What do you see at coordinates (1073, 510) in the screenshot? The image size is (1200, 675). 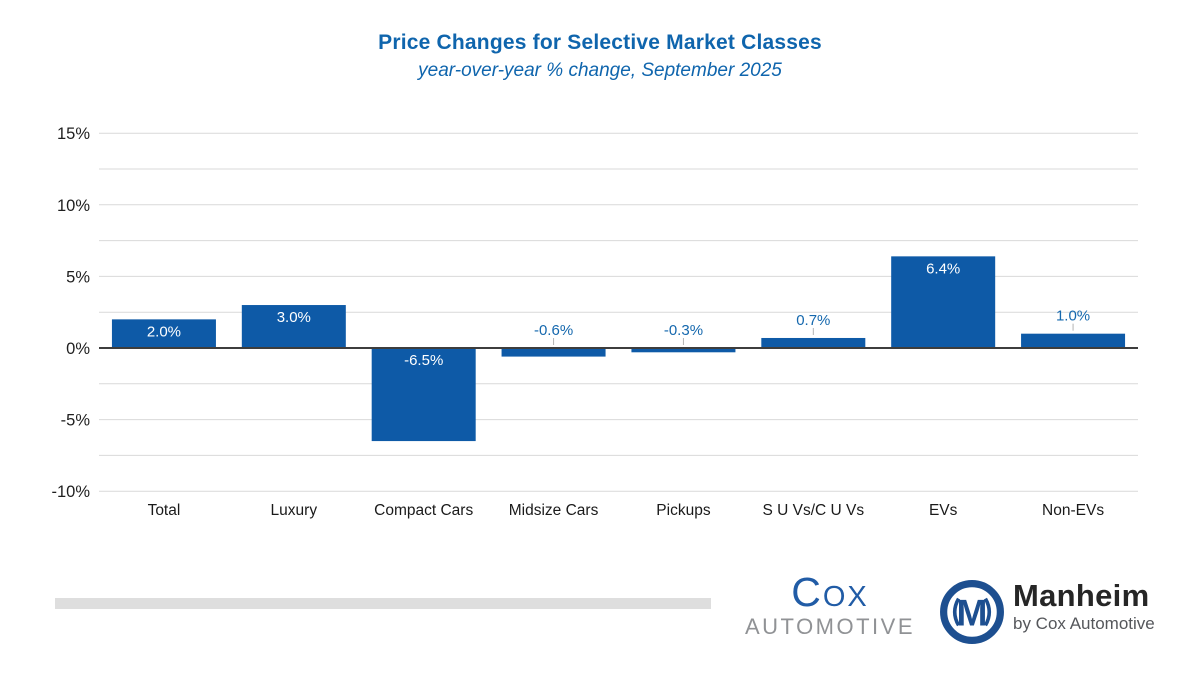 I see `x-category-label: Non-EVs` at bounding box center [1073, 510].